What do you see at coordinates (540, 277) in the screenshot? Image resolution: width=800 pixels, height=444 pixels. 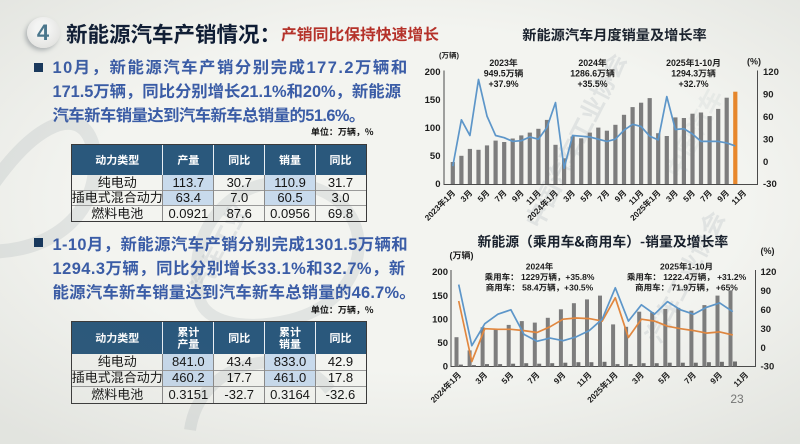 I see `svg-text: 乘用车： 1229万辆，+35.8%` at bounding box center [540, 277].